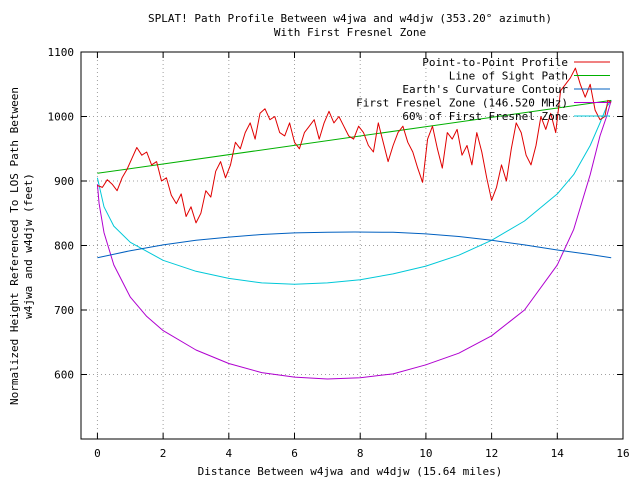 This screenshot has width=640, height=480. I want to click on y-tick-label-1: 700, so click(64, 310).